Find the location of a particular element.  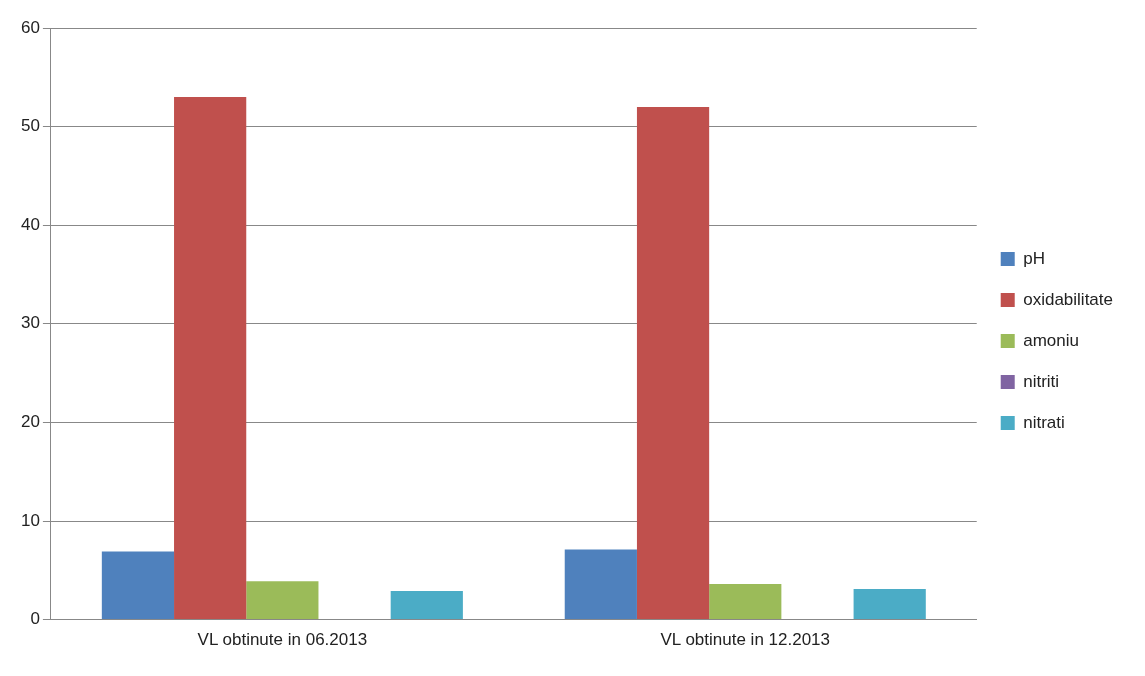

y-tick-label: 50 is located at coordinates (30, 126).